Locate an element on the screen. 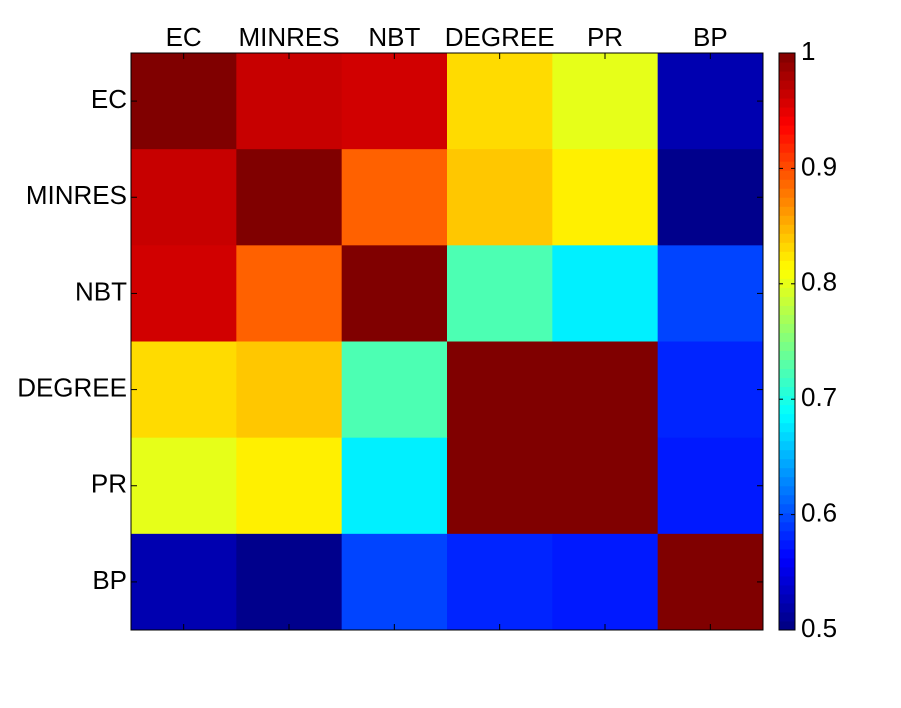  y-tick-label: DEGREE is located at coordinates (72, 387).